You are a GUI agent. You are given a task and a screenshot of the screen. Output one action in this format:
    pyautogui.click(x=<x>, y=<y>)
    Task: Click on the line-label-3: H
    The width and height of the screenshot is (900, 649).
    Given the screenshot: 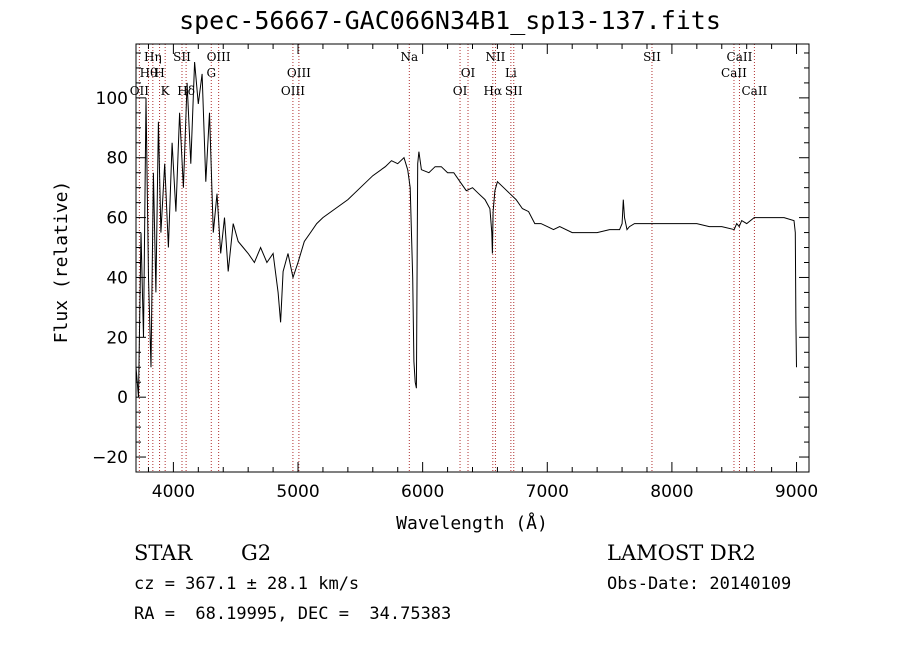 What is the action you would take?
    pyautogui.click(x=159, y=73)
    